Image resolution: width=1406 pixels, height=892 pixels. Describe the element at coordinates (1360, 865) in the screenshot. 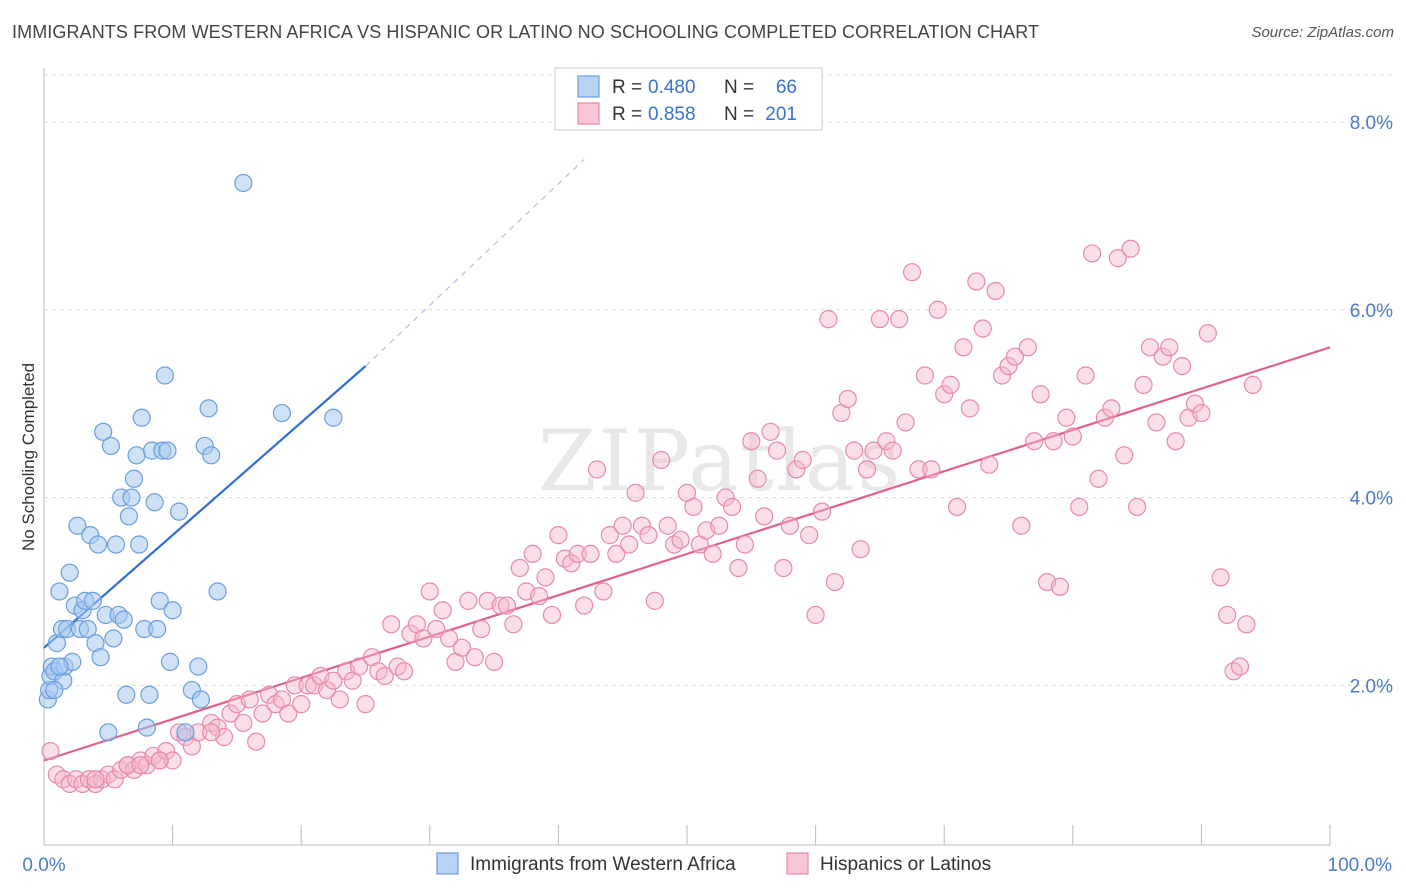

I see `x-tick-label-1: 100.0%` at that location.